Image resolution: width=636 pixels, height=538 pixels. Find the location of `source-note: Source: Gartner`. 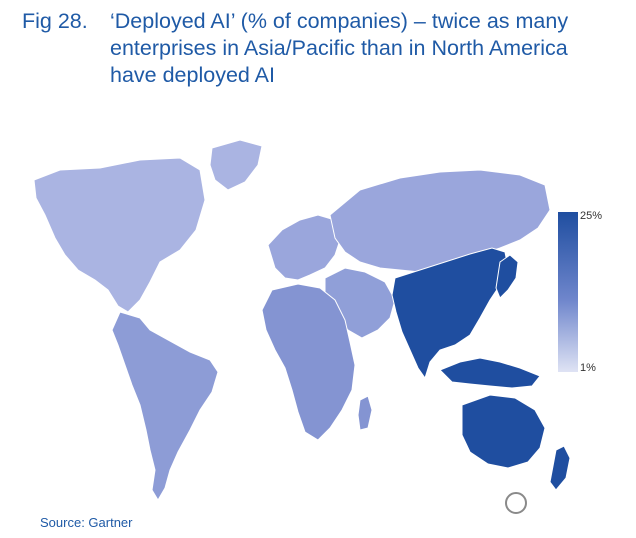

source-note: Source: Gartner is located at coordinates (86, 522).